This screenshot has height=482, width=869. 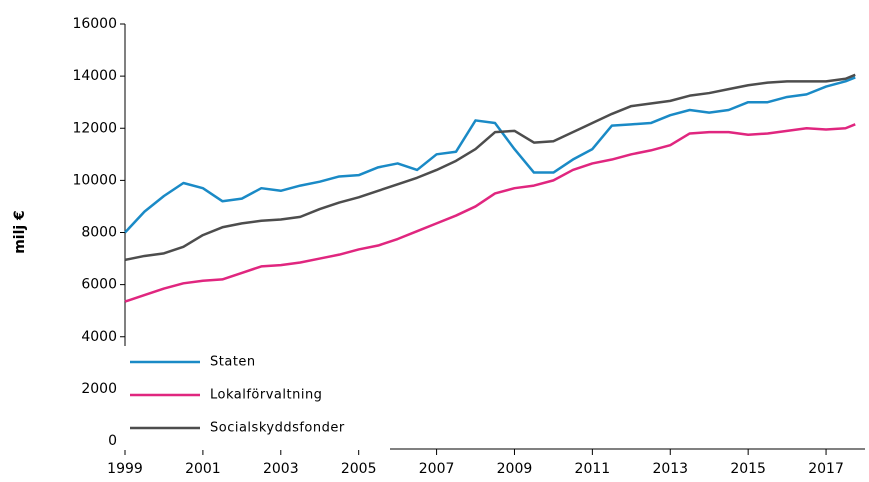 What do you see at coordinates (99, 285) in the screenshot?
I see `y-tick-label: 6000` at bounding box center [99, 285].